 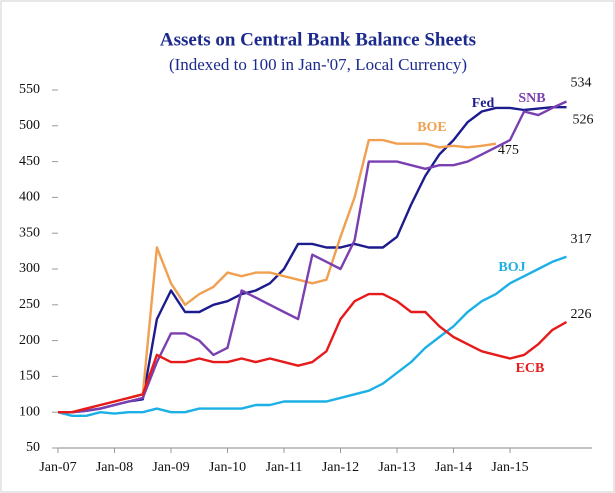 What do you see at coordinates (340, 467) in the screenshot?
I see `x-tick-label: Jan-12` at bounding box center [340, 467].